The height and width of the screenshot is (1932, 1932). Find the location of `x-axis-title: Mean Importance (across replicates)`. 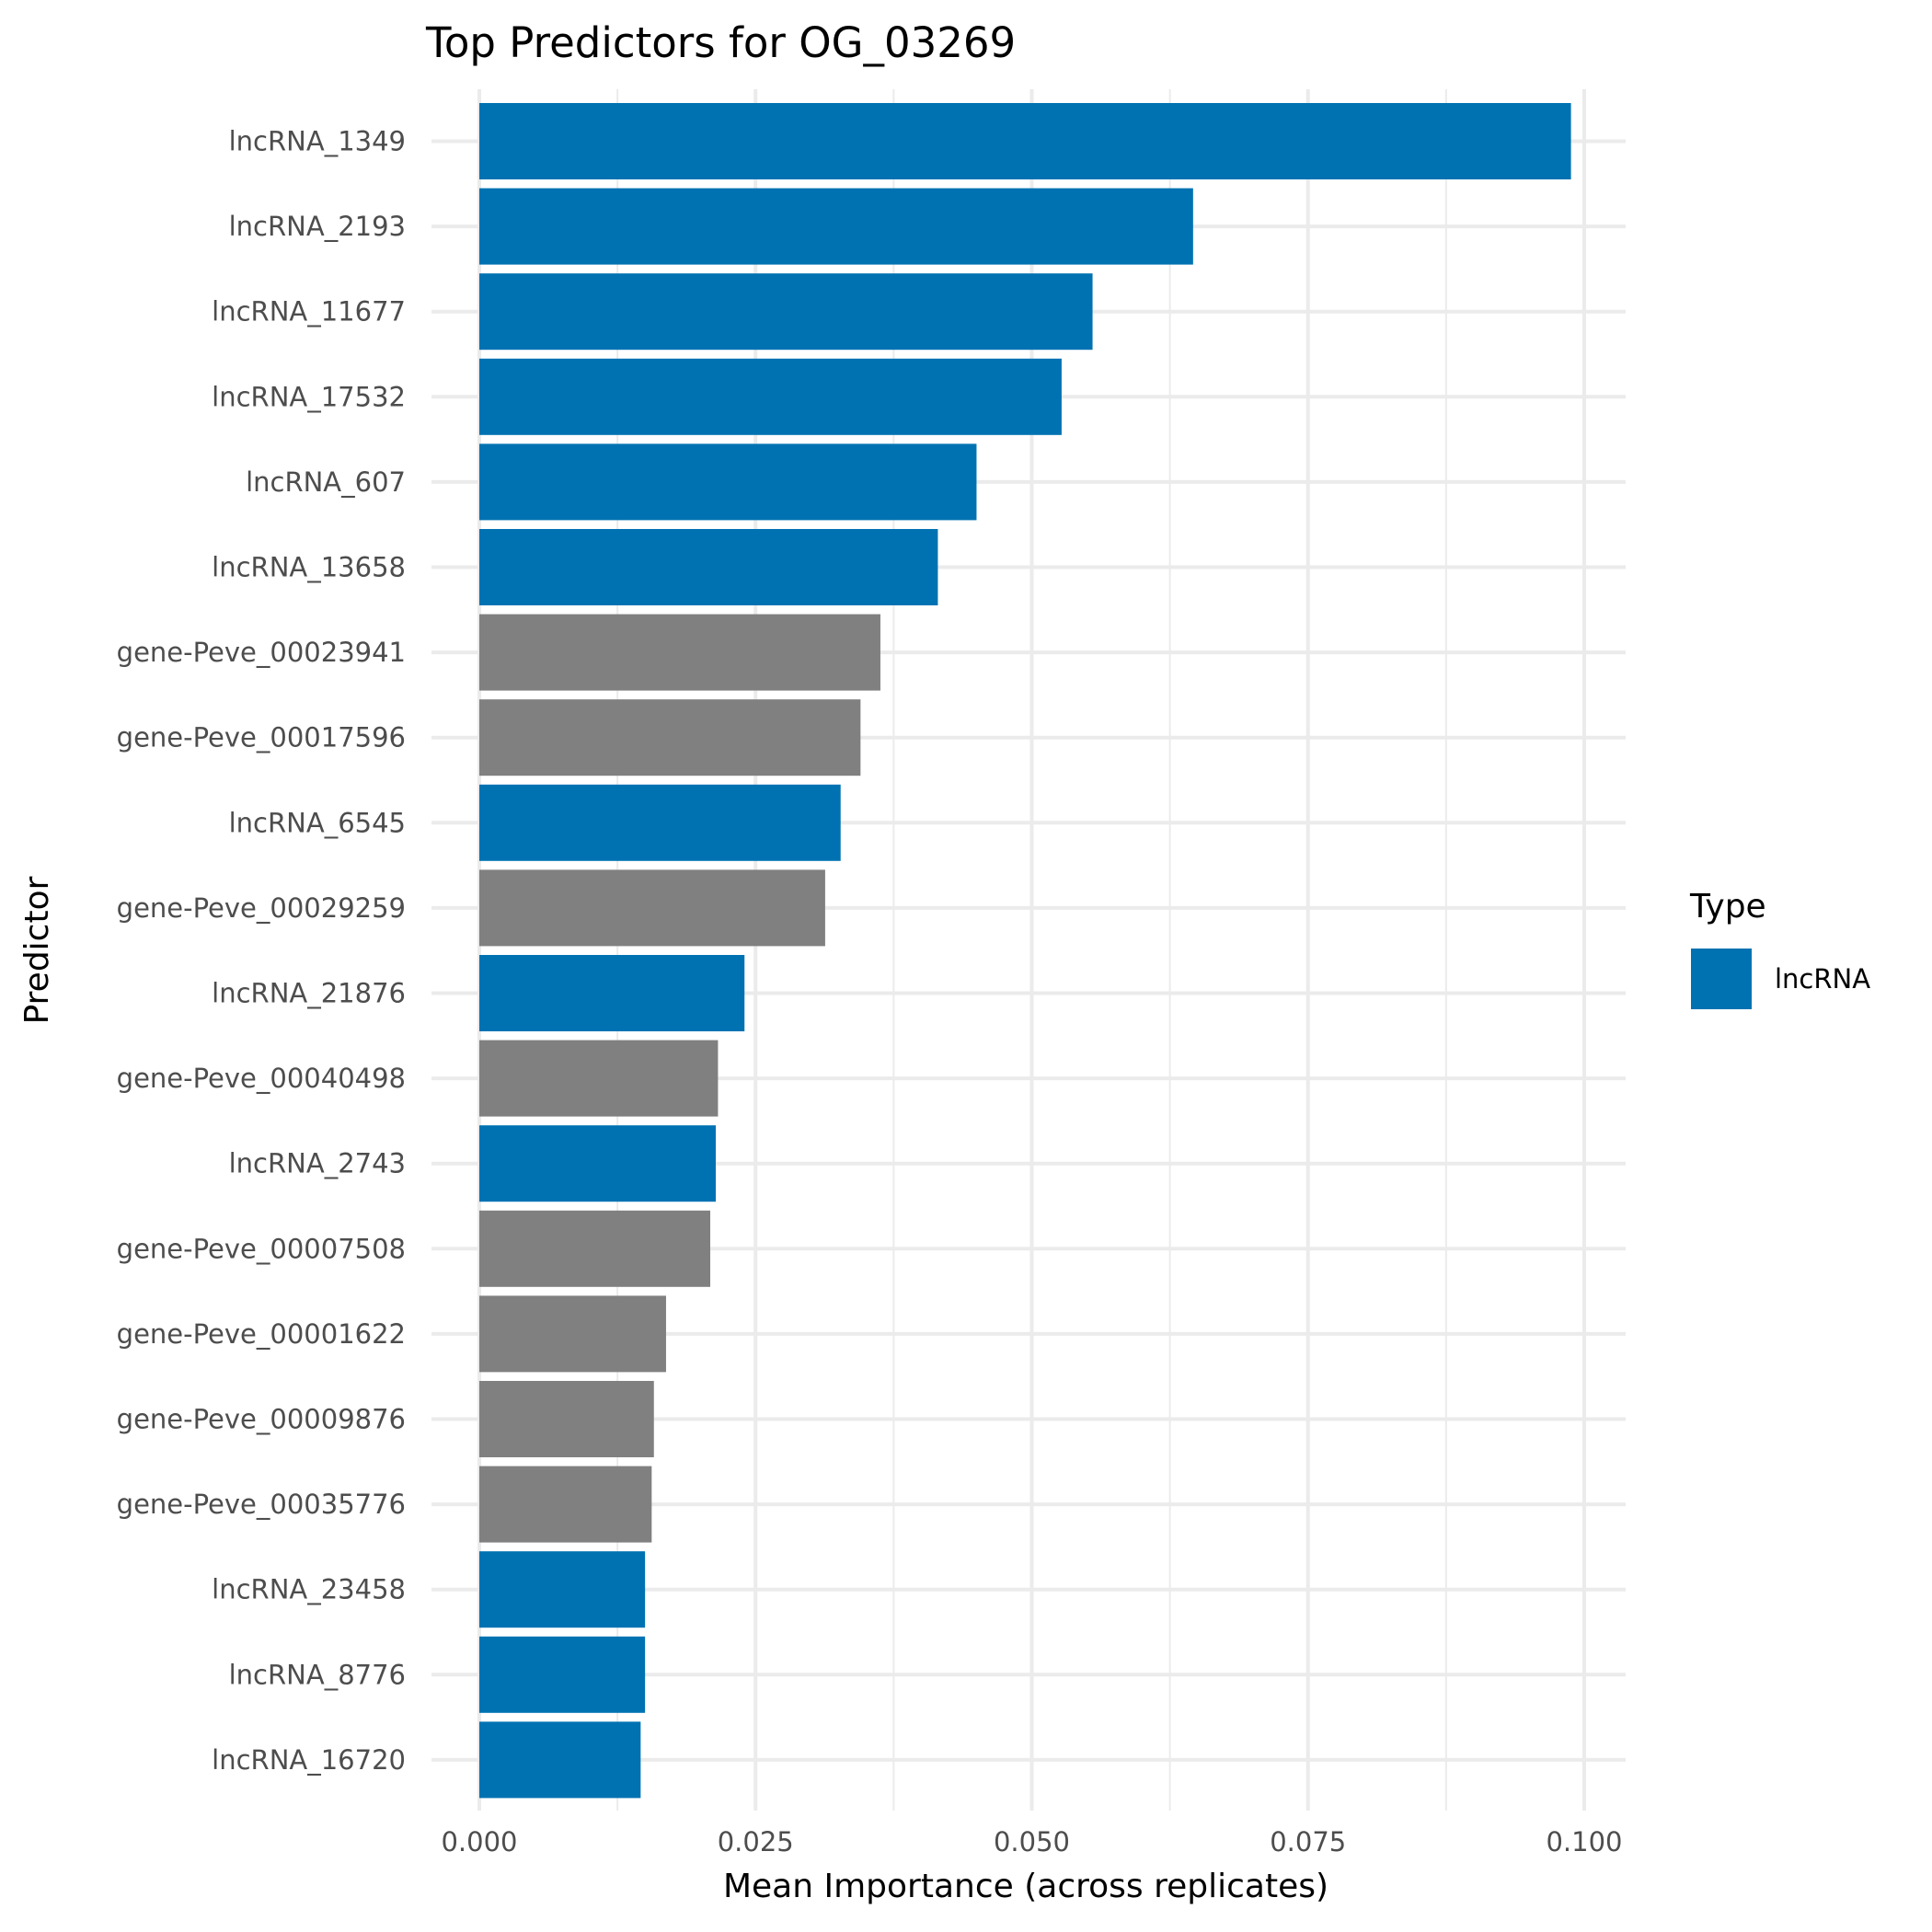

x-axis-title: Mean Importance (across replicates) is located at coordinates (1025, 1886).